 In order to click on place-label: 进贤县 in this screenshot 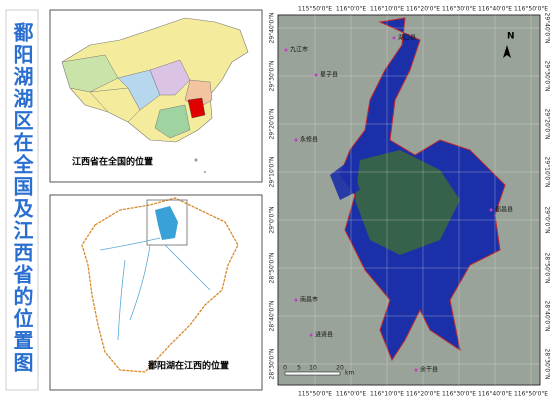, I will do `click(324, 335)`.